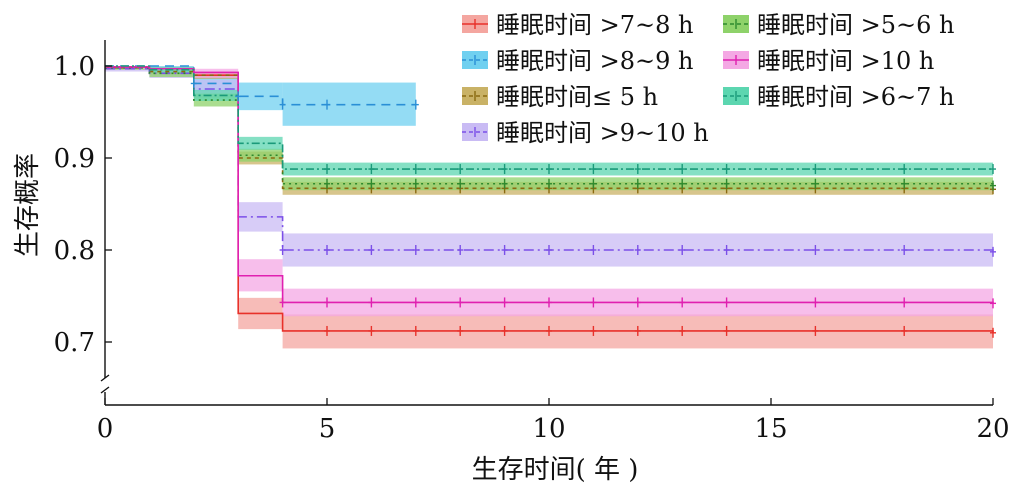  Describe the element at coordinates (74, 67) in the screenshot. I see `y-tick-label: 1.0` at that location.